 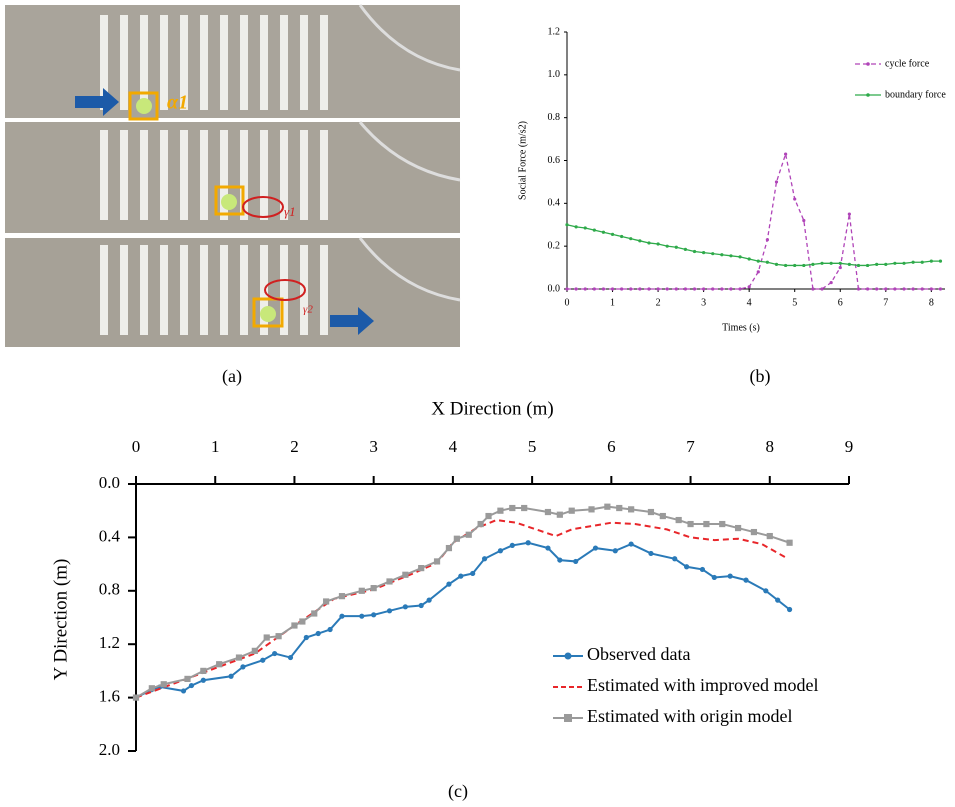 What do you see at coordinates (690, 446) in the screenshot?
I see `x-tick-label: 7` at bounding box center [690, 446].